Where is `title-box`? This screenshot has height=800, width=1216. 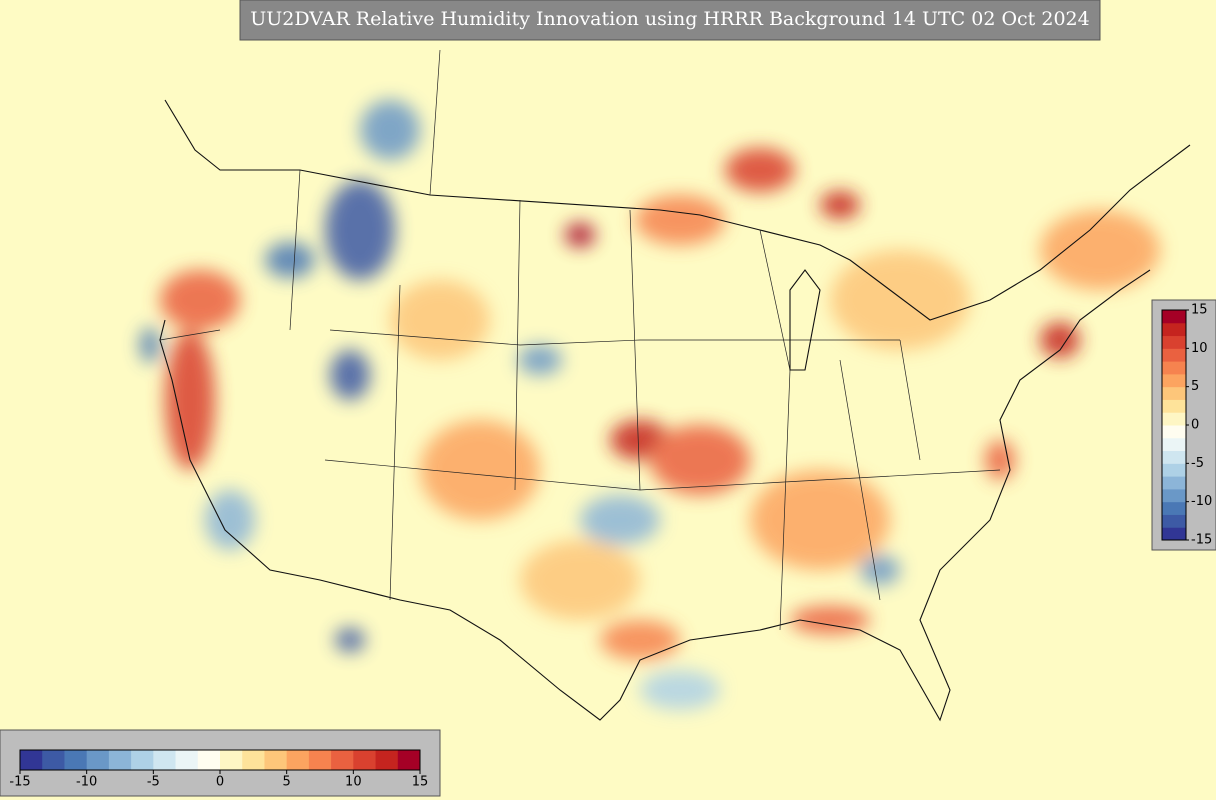 title-box is located at coordinates (670, 20).